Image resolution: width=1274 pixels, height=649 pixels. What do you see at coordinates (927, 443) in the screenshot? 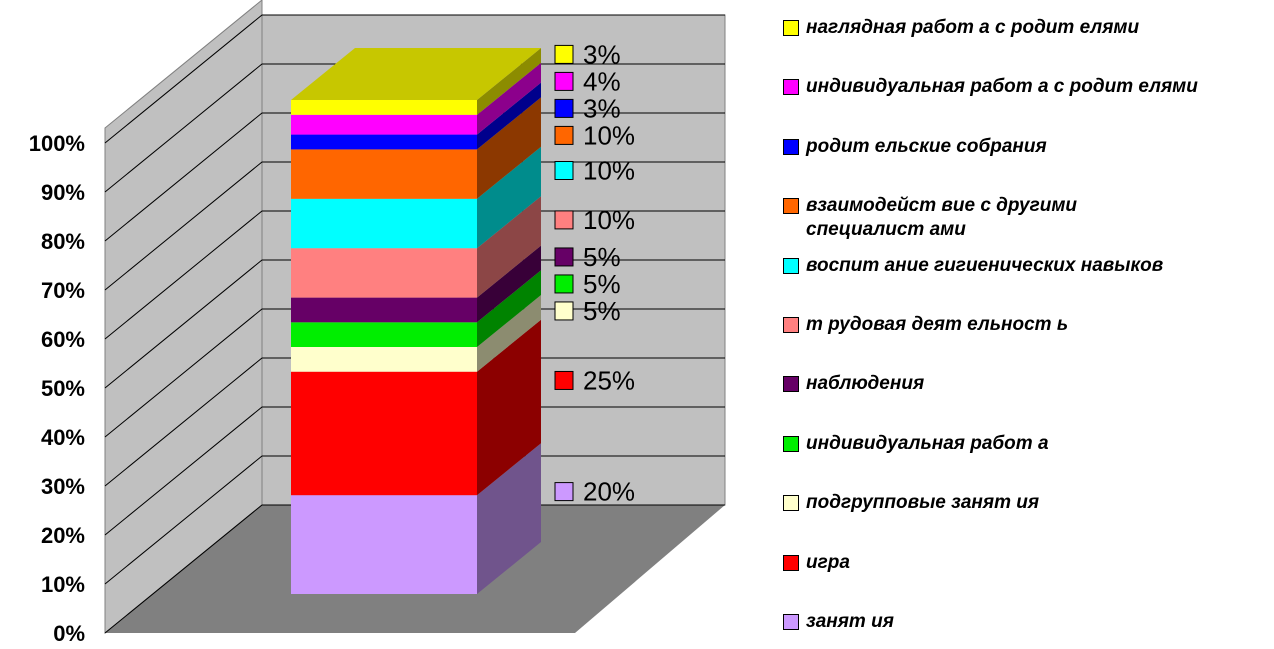
I see `legend-label: индивидуальная работ а` at bounding box center [927, 443].